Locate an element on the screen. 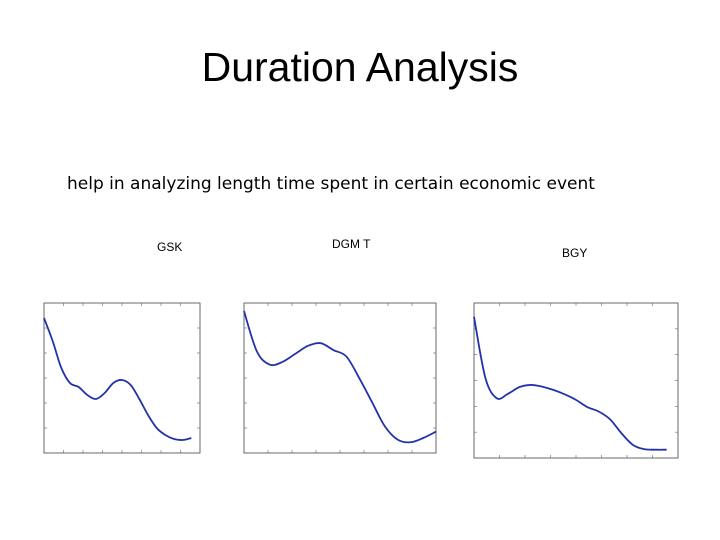 The width and height of the screenshot is (720, 540). slide-title: Duration Analysis is located at coordinates (360, 67).